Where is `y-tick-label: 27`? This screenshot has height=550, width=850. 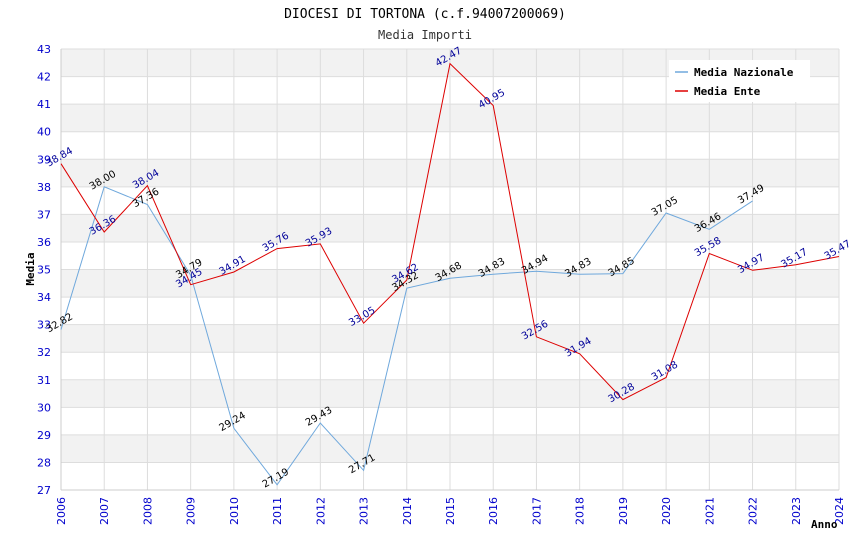 y-tick-label: 27 is located at coordinates (44, 490).